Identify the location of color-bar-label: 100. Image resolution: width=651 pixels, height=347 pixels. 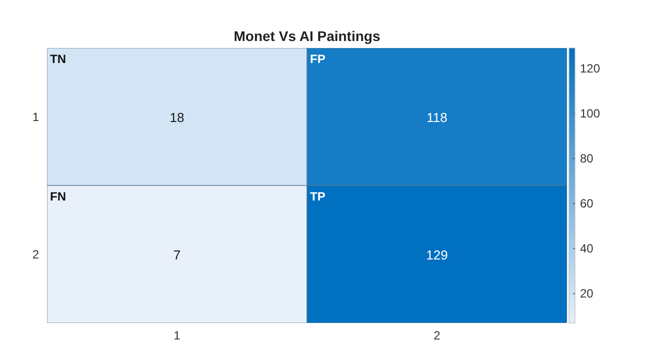
(590, 113).